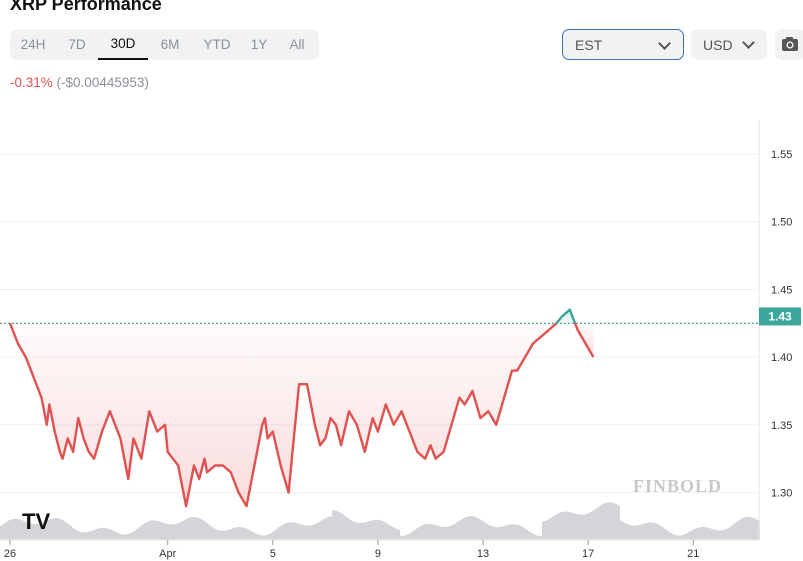 The height and width of the screenshot is (561, 803). I want to click on y-tick-label: 1.50, so click(781, 223).